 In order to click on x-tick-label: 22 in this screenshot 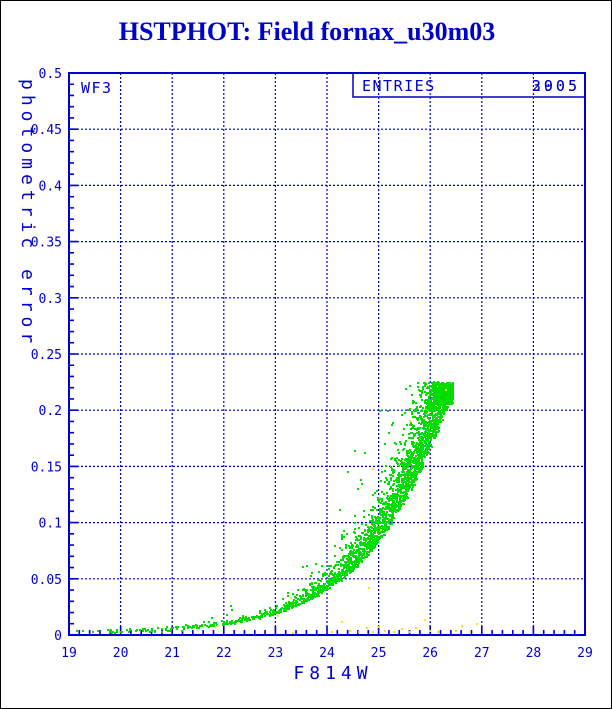, I will do `click(224, 653)`.